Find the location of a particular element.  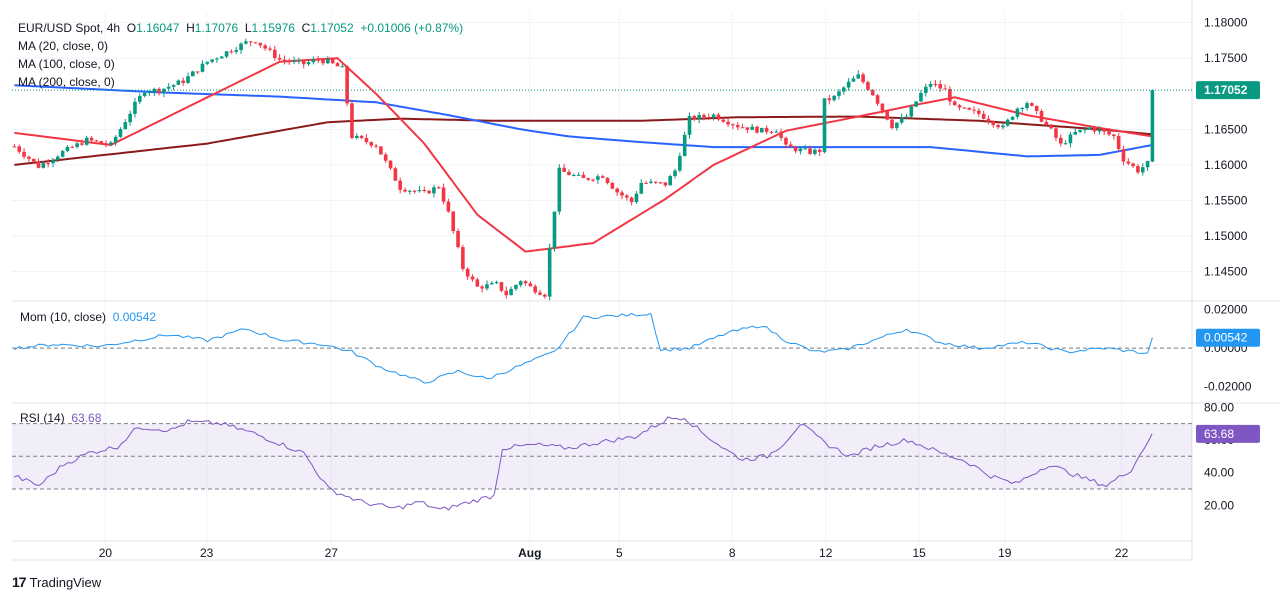

momentum-line is located at coordinates (583, 348).